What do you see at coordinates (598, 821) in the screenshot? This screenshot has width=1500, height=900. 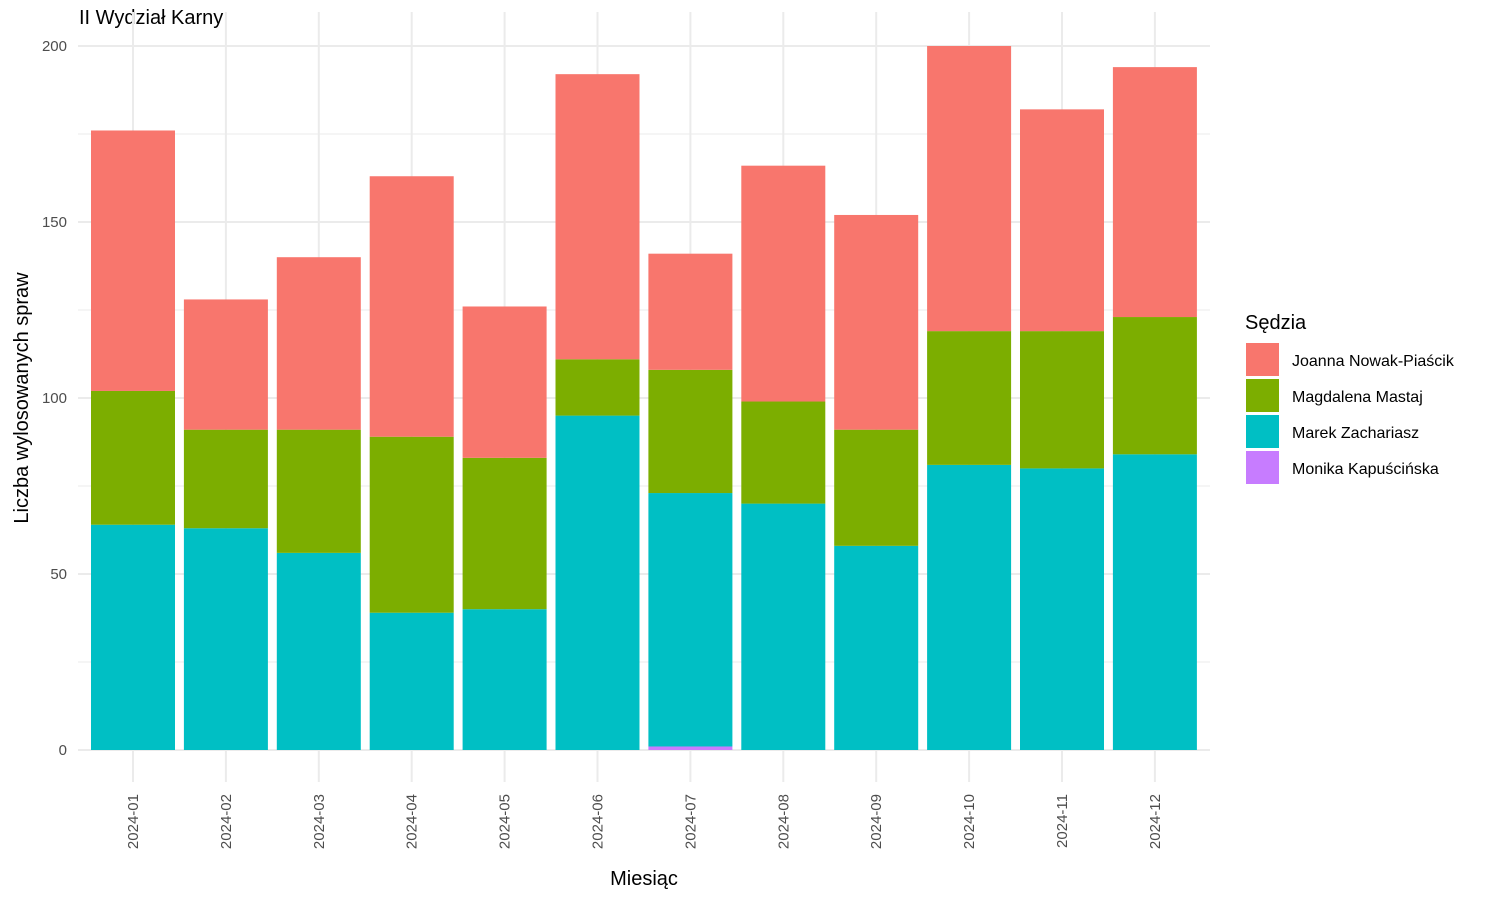 I see `x-tick-label: 2024-06` at bounding box center [598, 821].